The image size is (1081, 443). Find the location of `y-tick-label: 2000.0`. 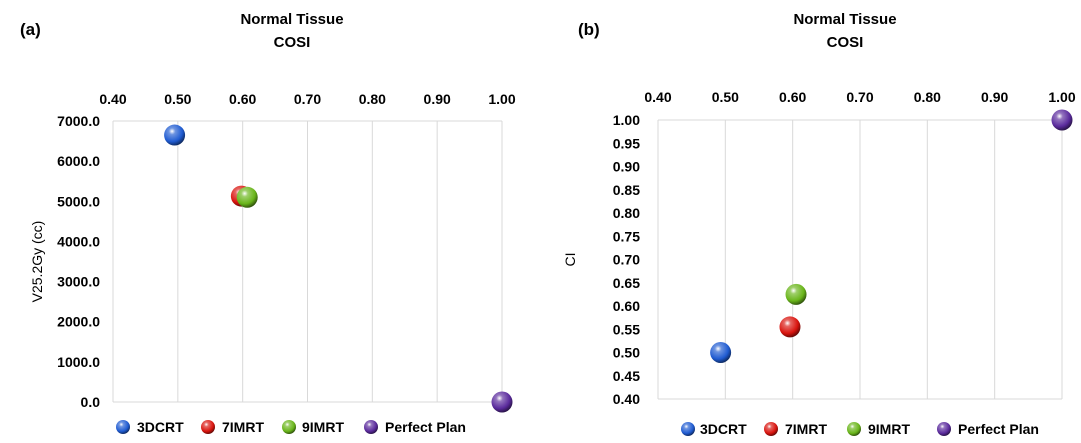

y-tick-label: 2000.0 is located at coordinates (78, 322).